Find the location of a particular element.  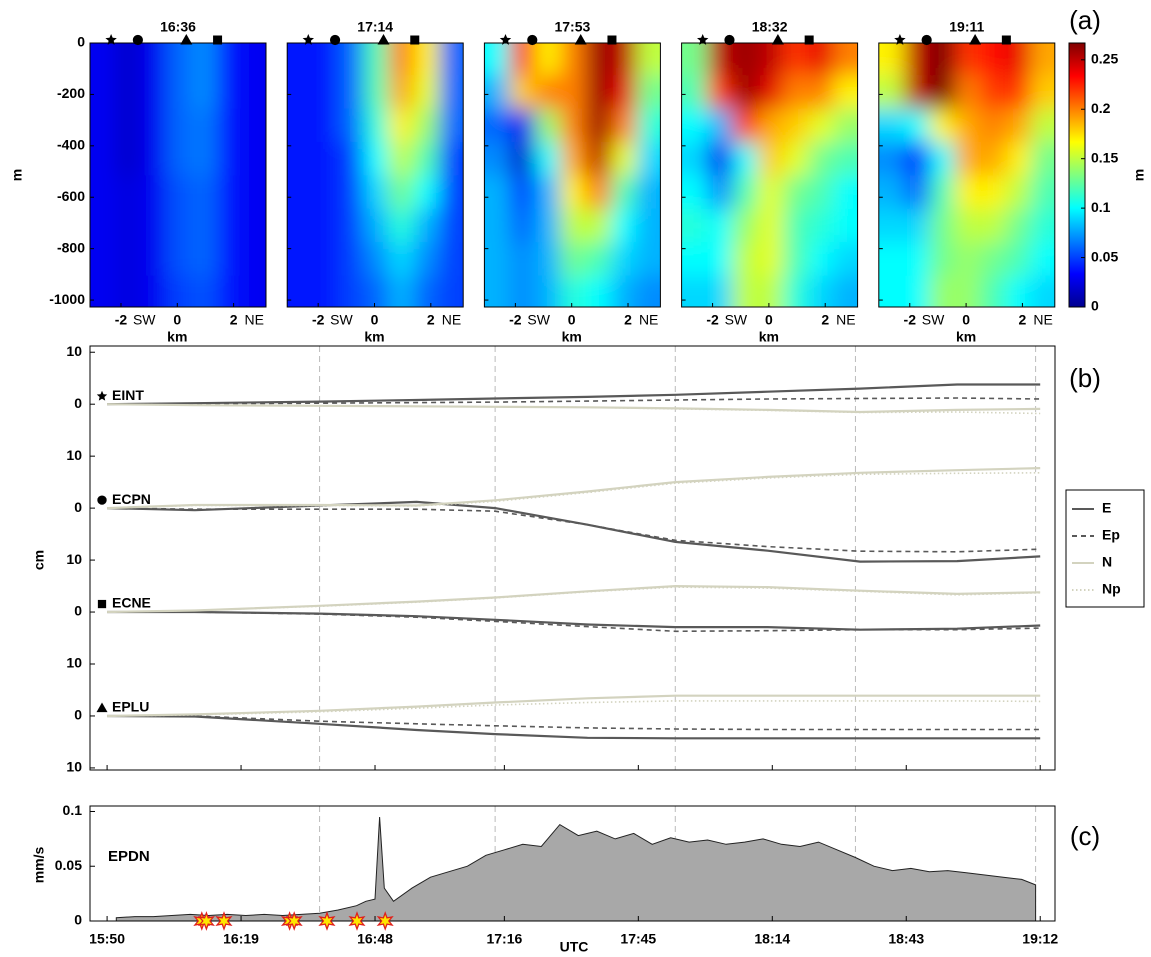

y-tick-label: -600 is located at coordinates (71, 196).